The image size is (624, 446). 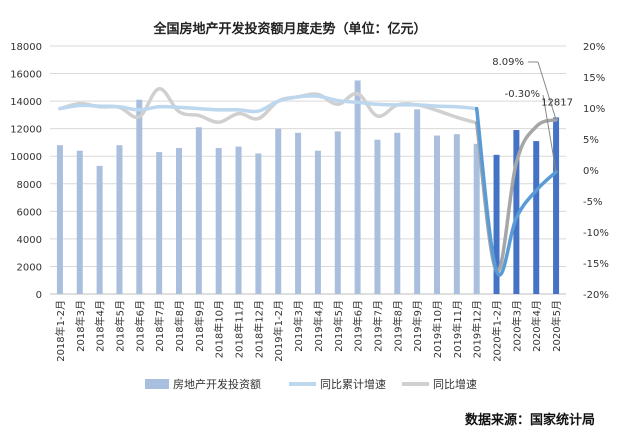 I want to click on x-tick-label: 2018年5月, so click(x=119, y=326).